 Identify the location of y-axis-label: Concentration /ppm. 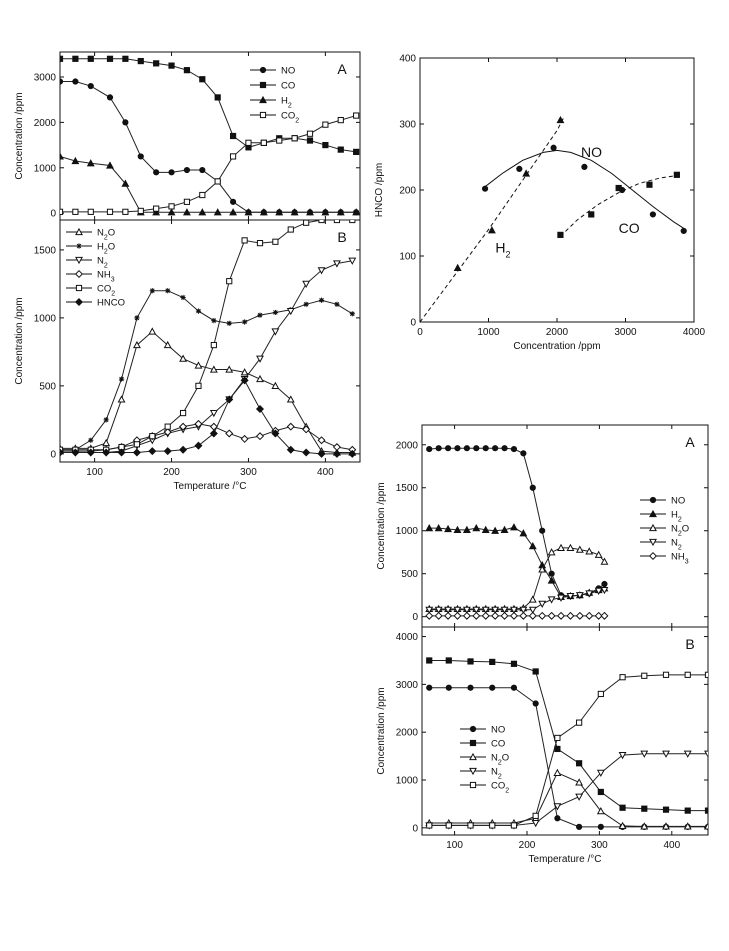
(381, 525).